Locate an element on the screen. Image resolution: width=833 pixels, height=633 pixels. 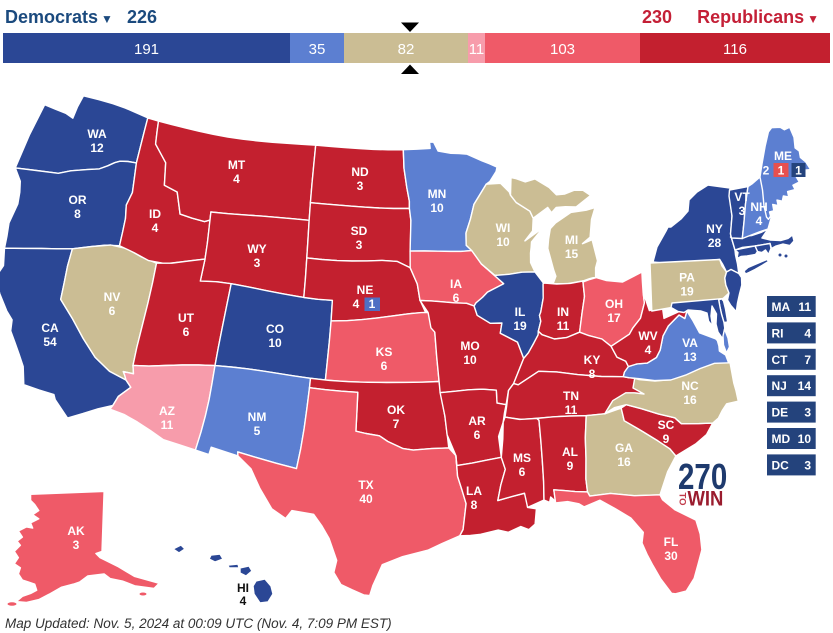
svg-text: WI is located at coordinates (503, 228).